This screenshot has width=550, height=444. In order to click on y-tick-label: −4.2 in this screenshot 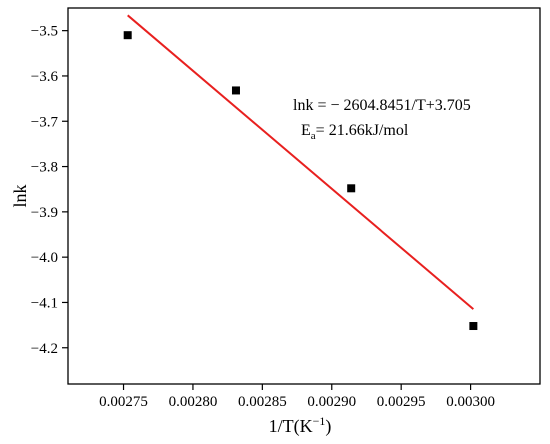, I will do `click(44, 349)`.